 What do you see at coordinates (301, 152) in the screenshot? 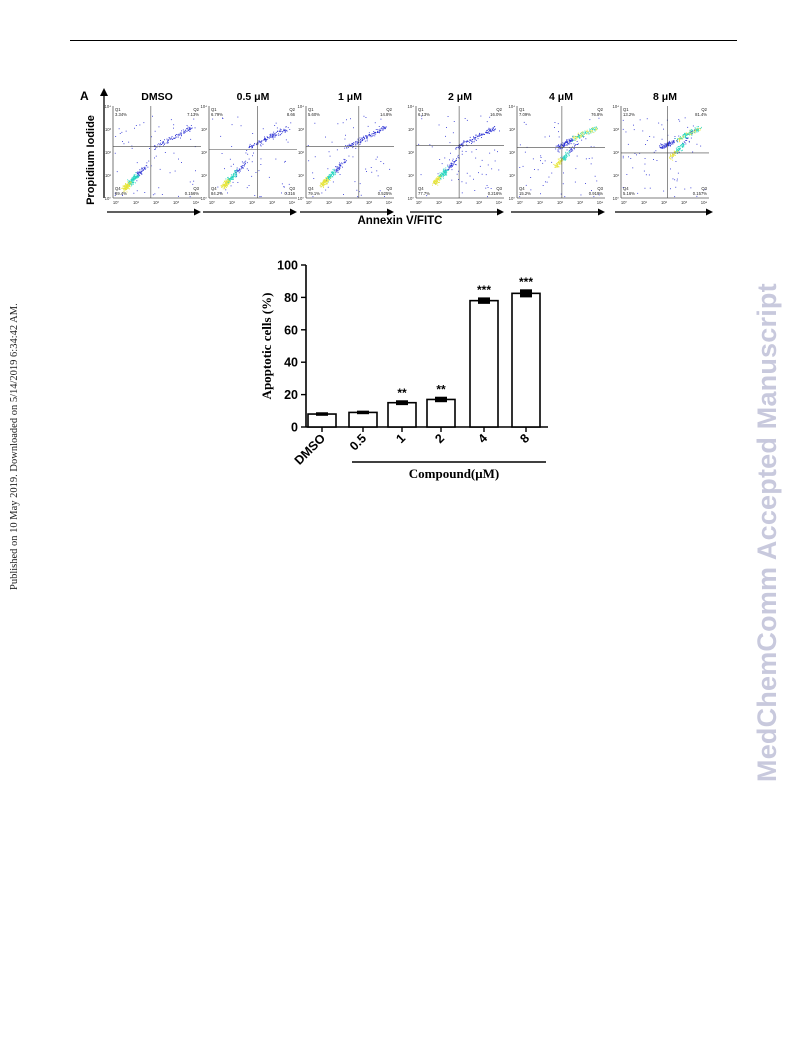
I see `flow-y-tick-label: 10²` at bounding box center [301, 152].